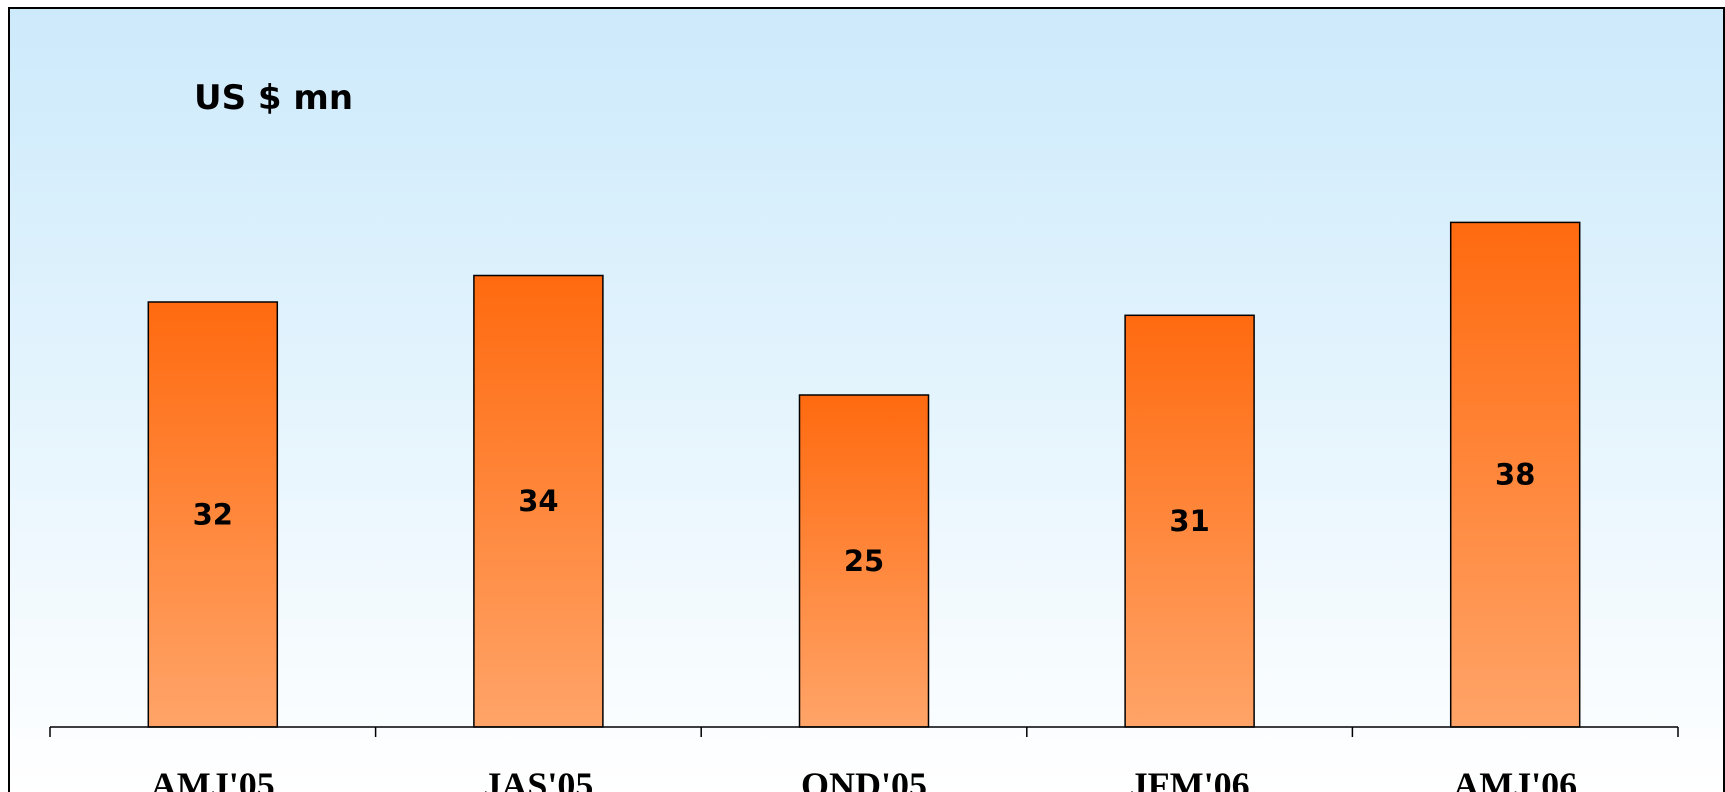 Image resolution: width=1725 pixels, height=792 pixels. I want to click on data-label: 34, so click(538, 501).